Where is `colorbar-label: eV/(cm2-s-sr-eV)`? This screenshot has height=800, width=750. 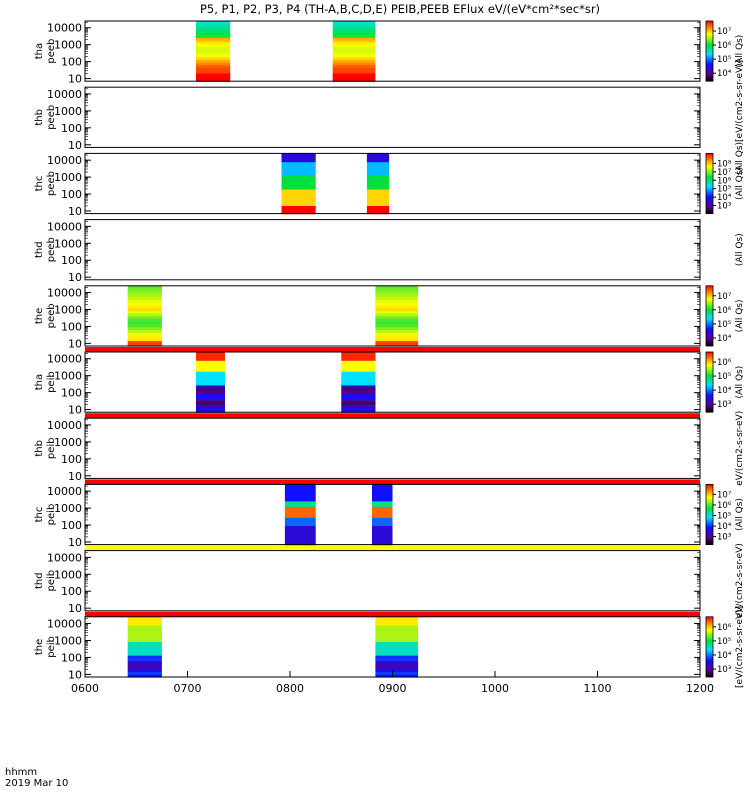 colorbar-label: eV/(cm2-s-sr-eV) is located at coordinates (740, 580).